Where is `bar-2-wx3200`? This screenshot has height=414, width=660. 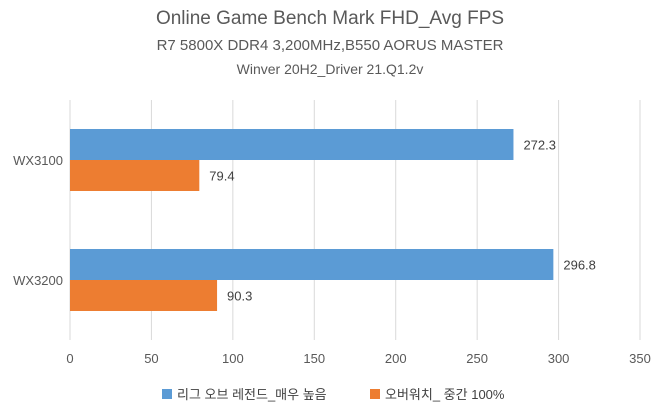
bar-2-wx3200 is located at coordinates (144, 295).